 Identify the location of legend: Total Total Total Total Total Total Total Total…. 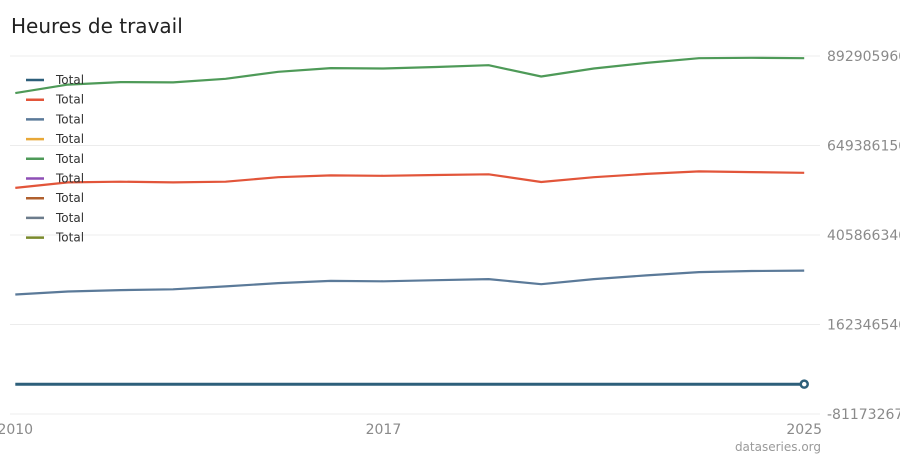
(55, 159).